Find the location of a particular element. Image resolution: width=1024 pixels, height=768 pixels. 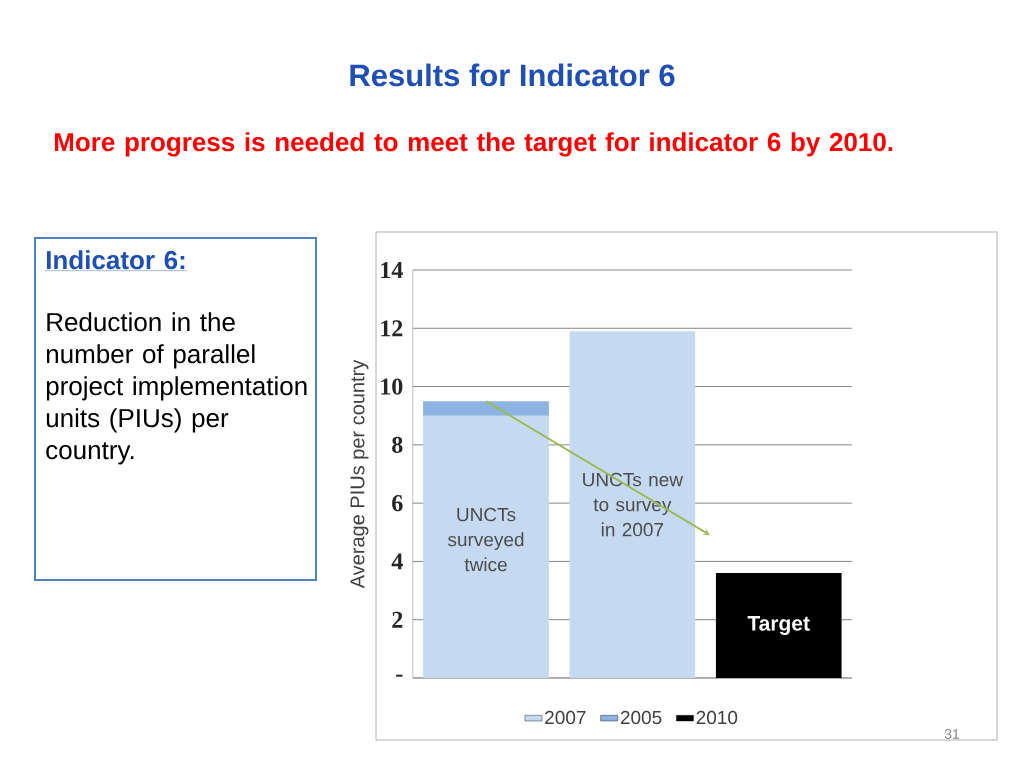

x-tick-label: Target is located at coordinates (778, 625).